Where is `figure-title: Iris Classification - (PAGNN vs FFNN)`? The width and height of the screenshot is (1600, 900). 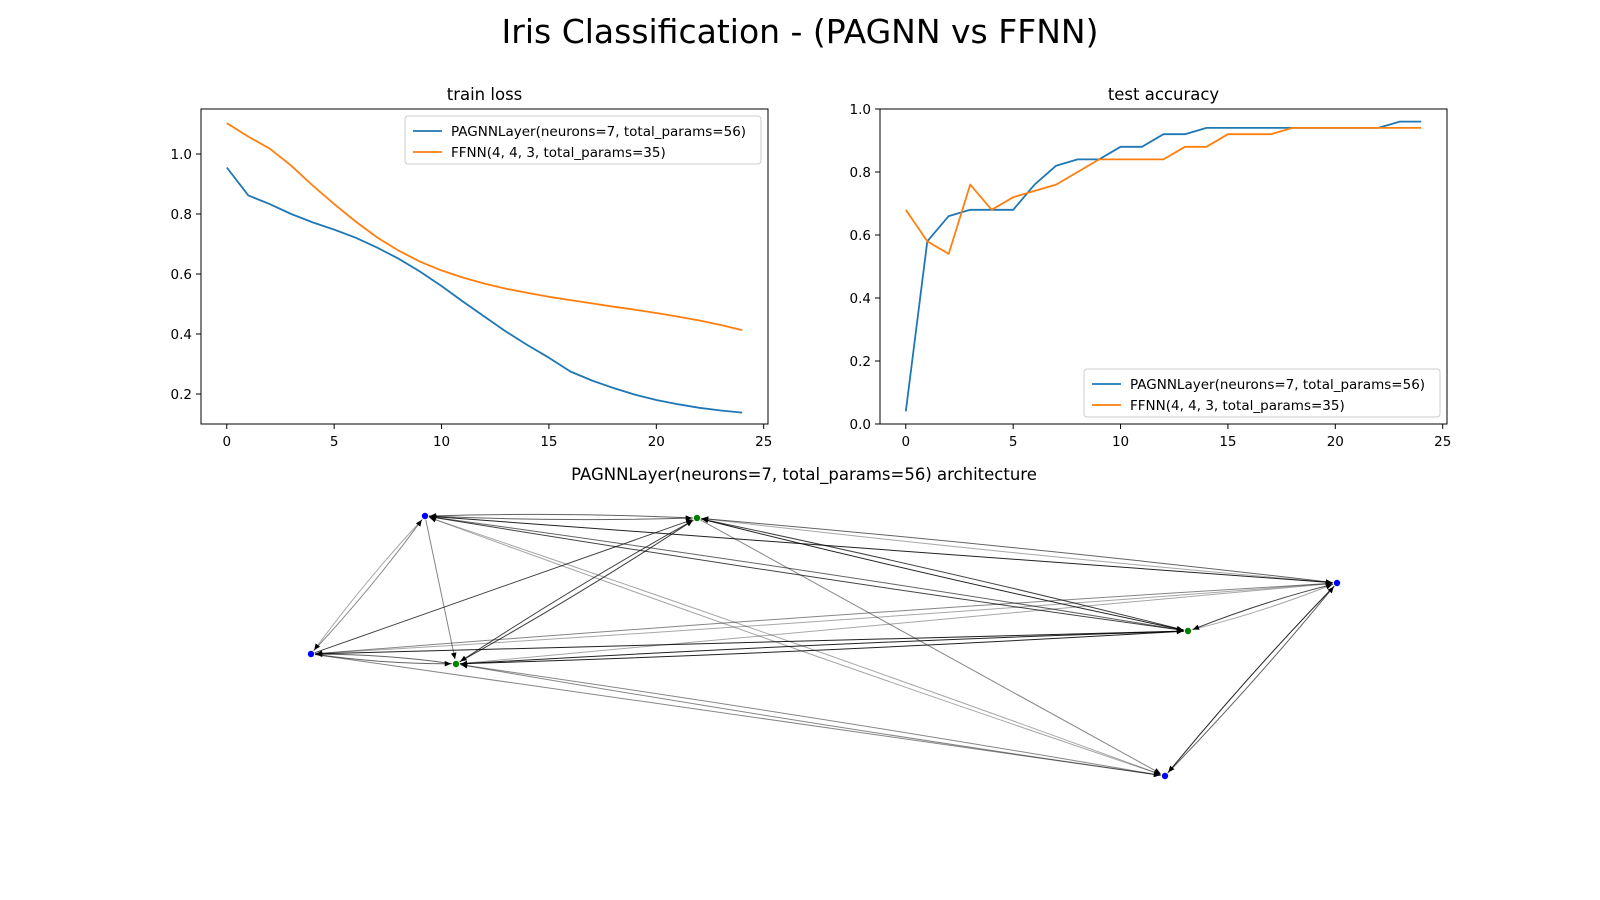 figure-title: Iris Classification - (PAGNN vs FFNN) is located at coordinates (800, 31).